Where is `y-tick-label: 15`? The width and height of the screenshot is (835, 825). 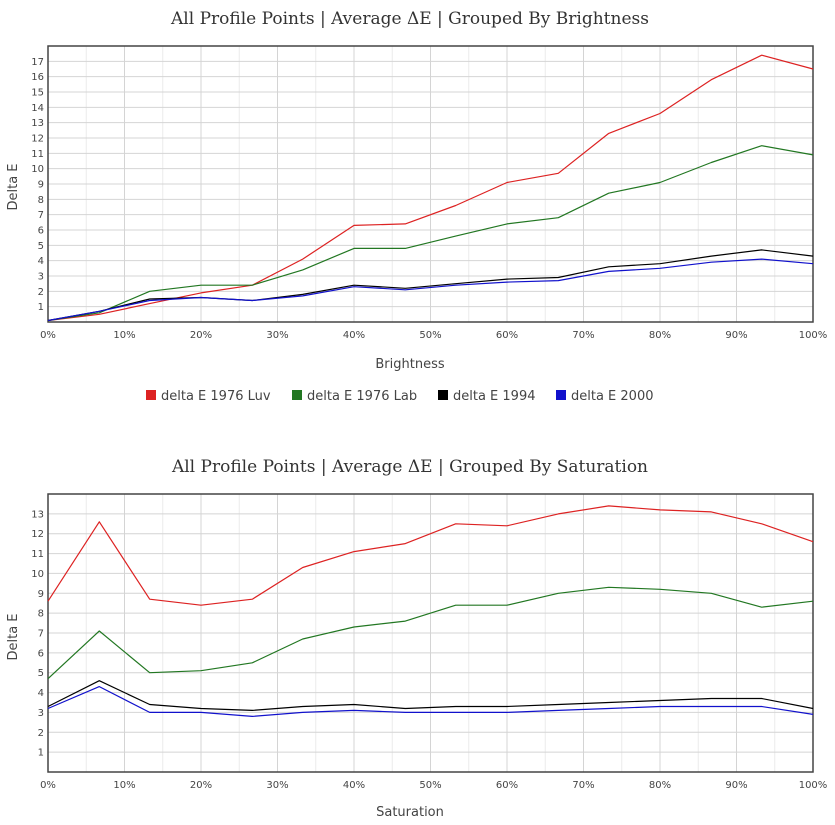 y-tick-label: 15 is located at coordinates (37, 93).